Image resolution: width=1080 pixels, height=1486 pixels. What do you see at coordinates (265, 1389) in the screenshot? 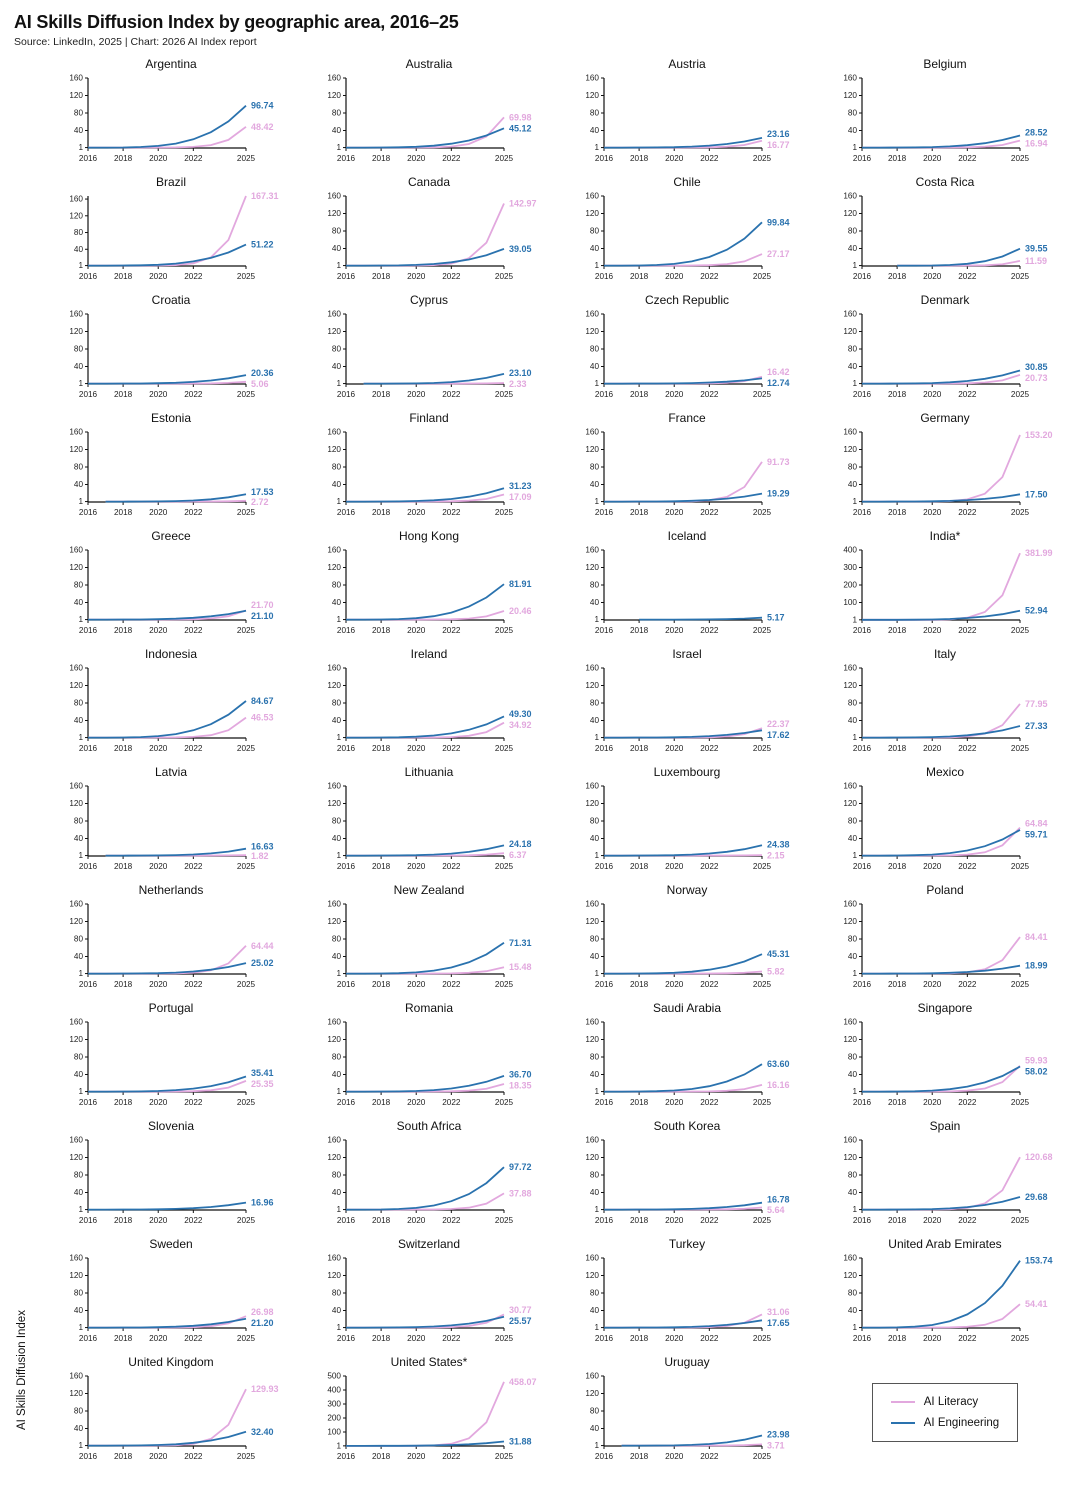
I see `literacy-value-label: 129.93` at bounding box center [265, 1389].